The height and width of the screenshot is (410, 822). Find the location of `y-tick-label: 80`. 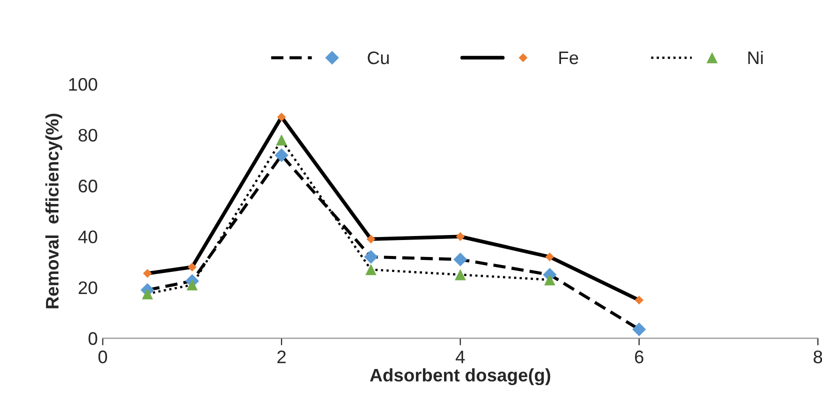

y-tick-label: 80 is located at coordinates (88, 135).